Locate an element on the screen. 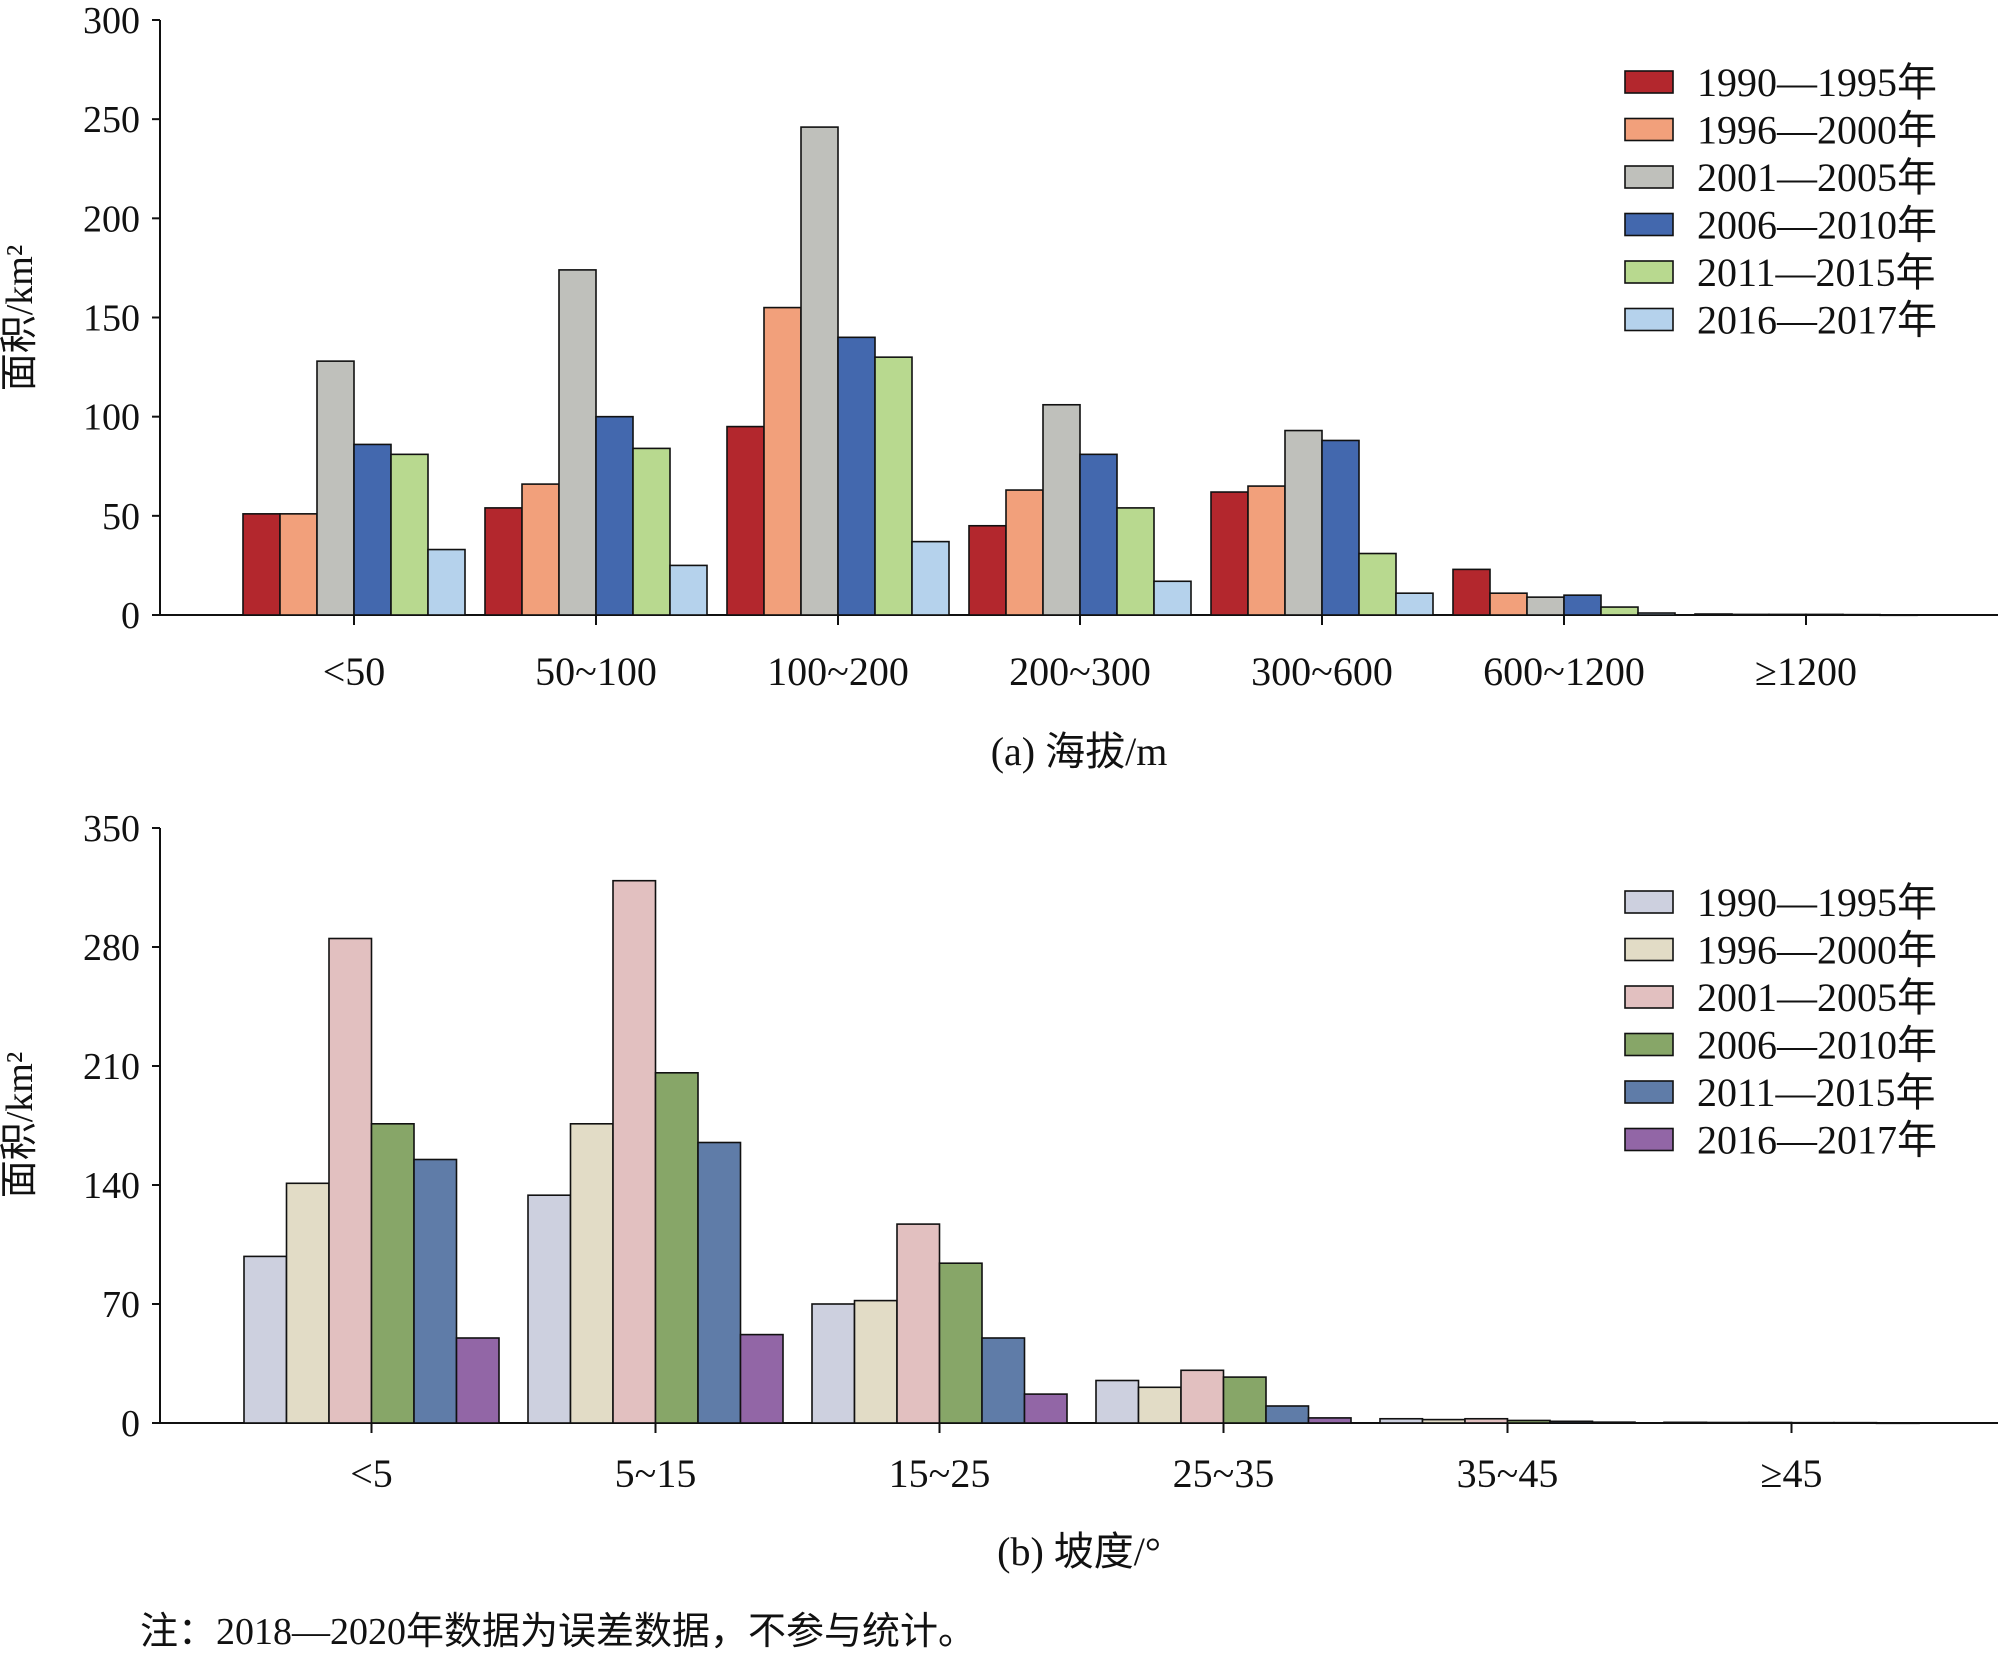 The width and height of the screenshot is (2000, 1655). y-tick-label: 50 is located at coordinates (121, 517).